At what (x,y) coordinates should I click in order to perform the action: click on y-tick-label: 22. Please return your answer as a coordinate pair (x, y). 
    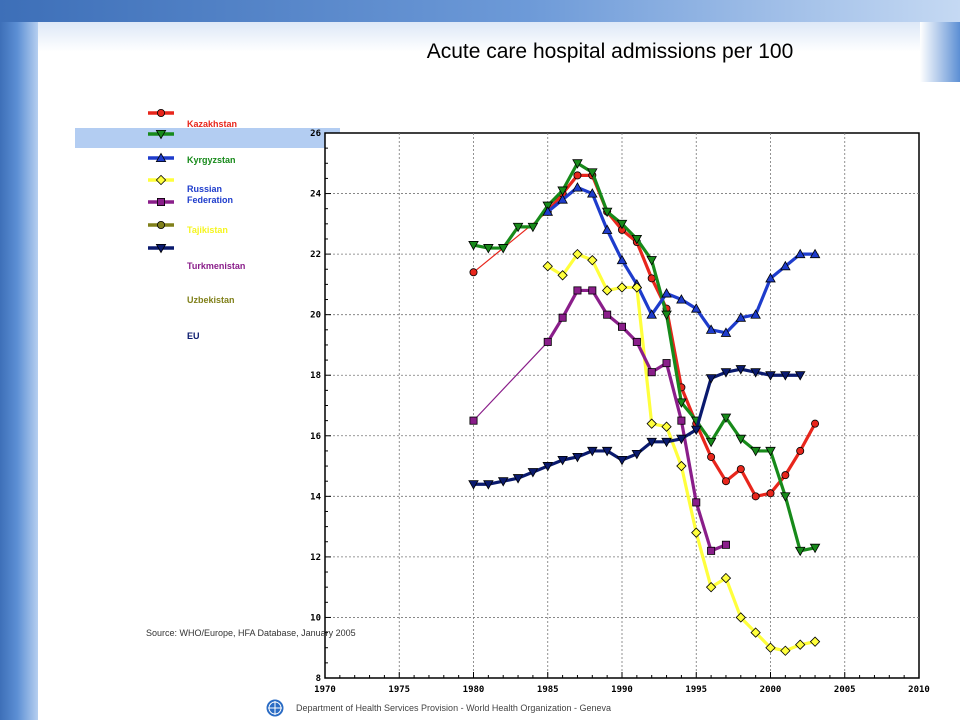
    Looking at the image, I should click on (315, 255).